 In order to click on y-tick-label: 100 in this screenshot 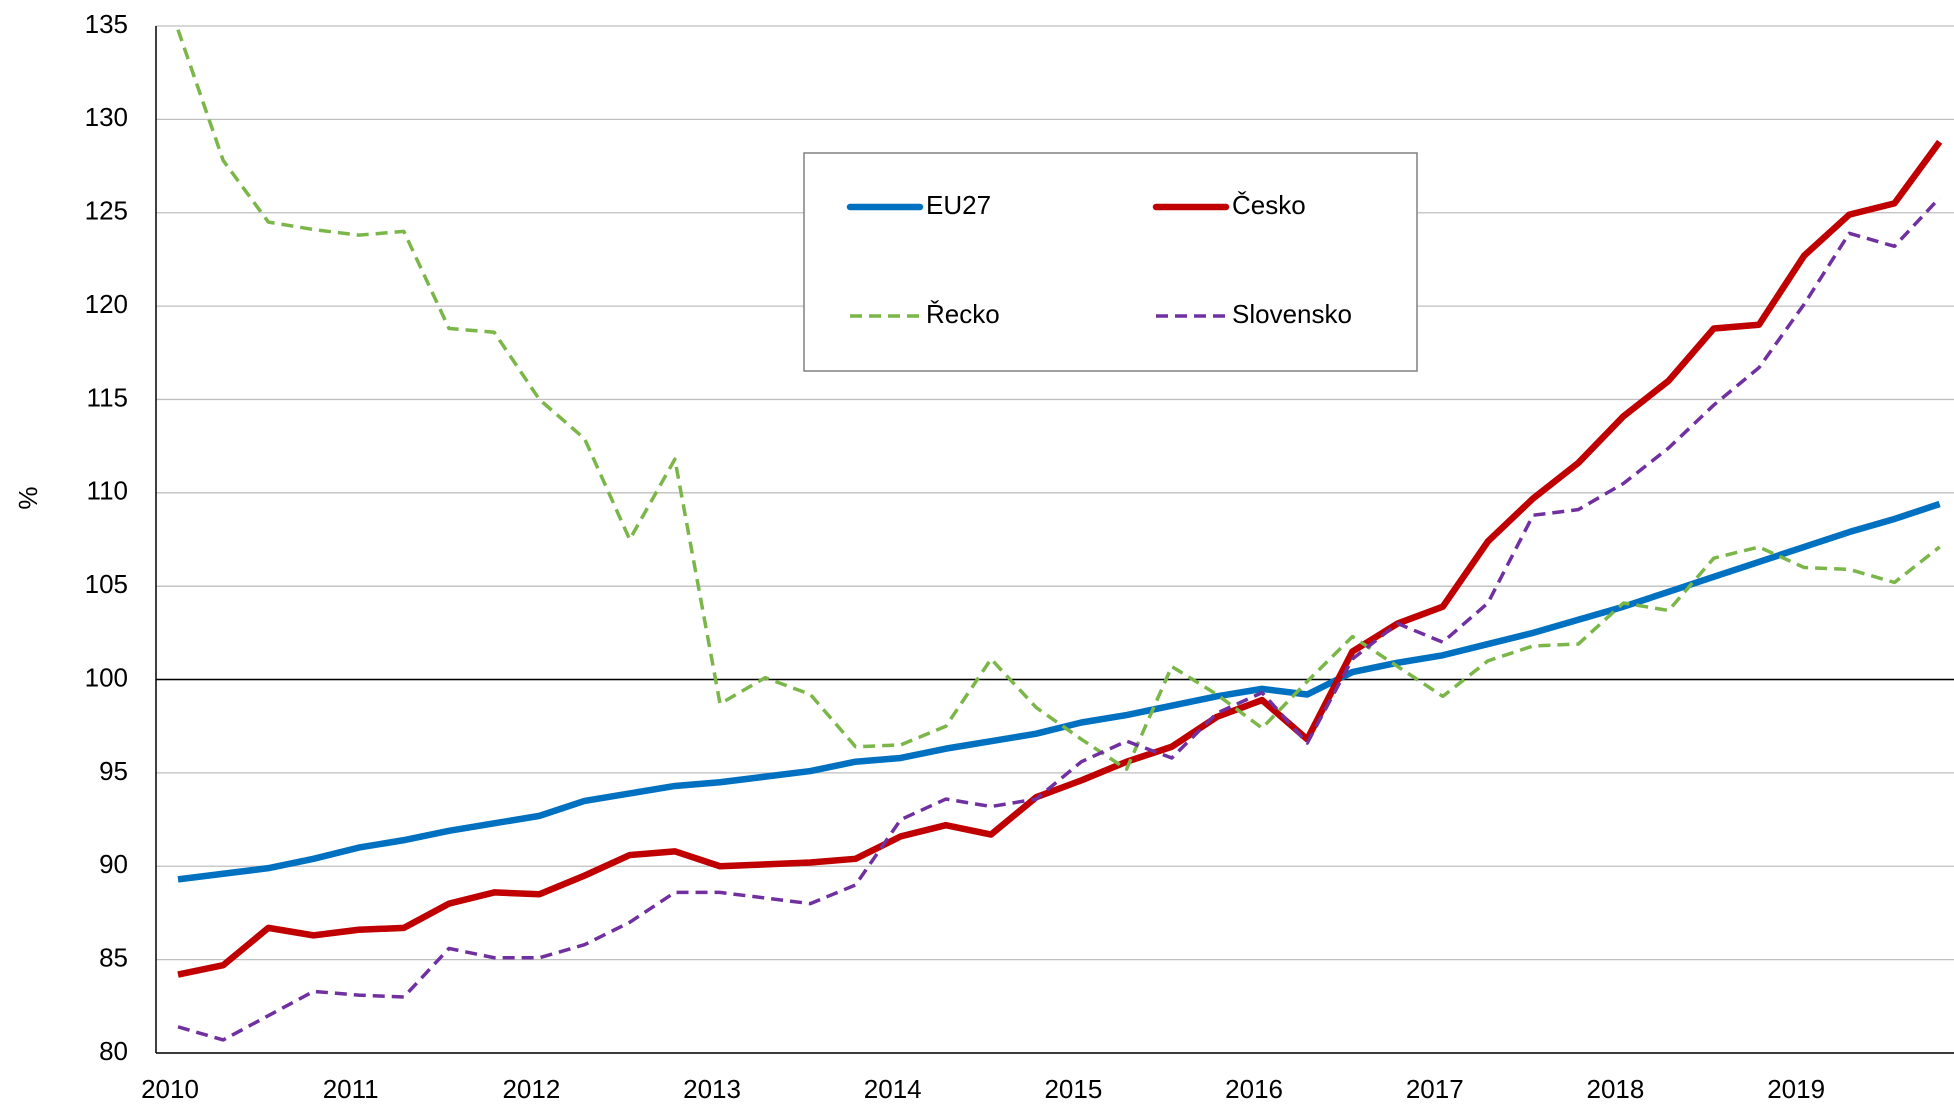, I will do `click(106, 677)`.